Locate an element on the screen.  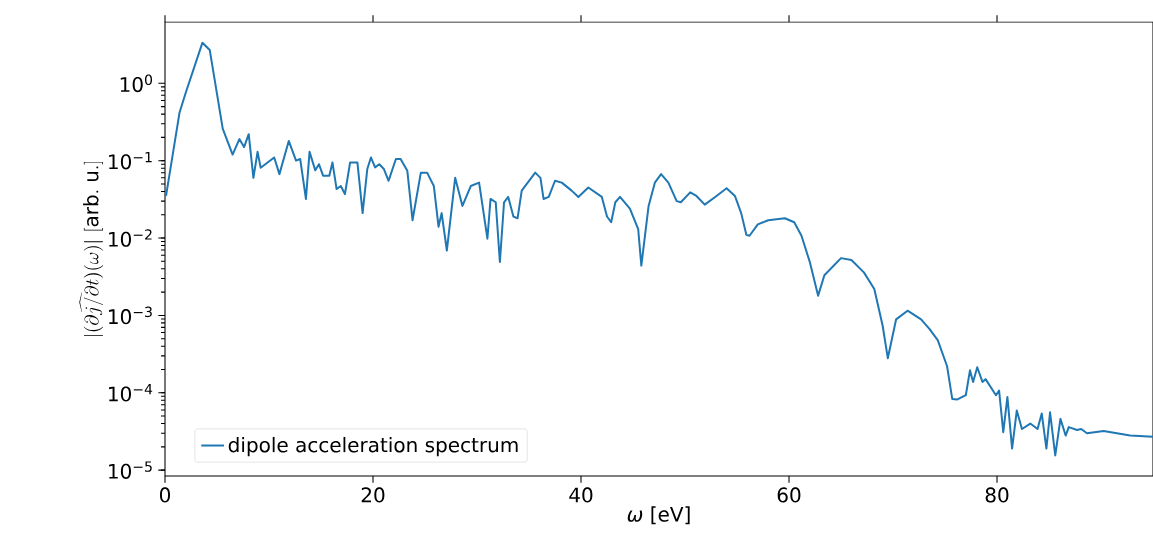
x-axis-title: ω [eV] is located at coordinates (658, 515).